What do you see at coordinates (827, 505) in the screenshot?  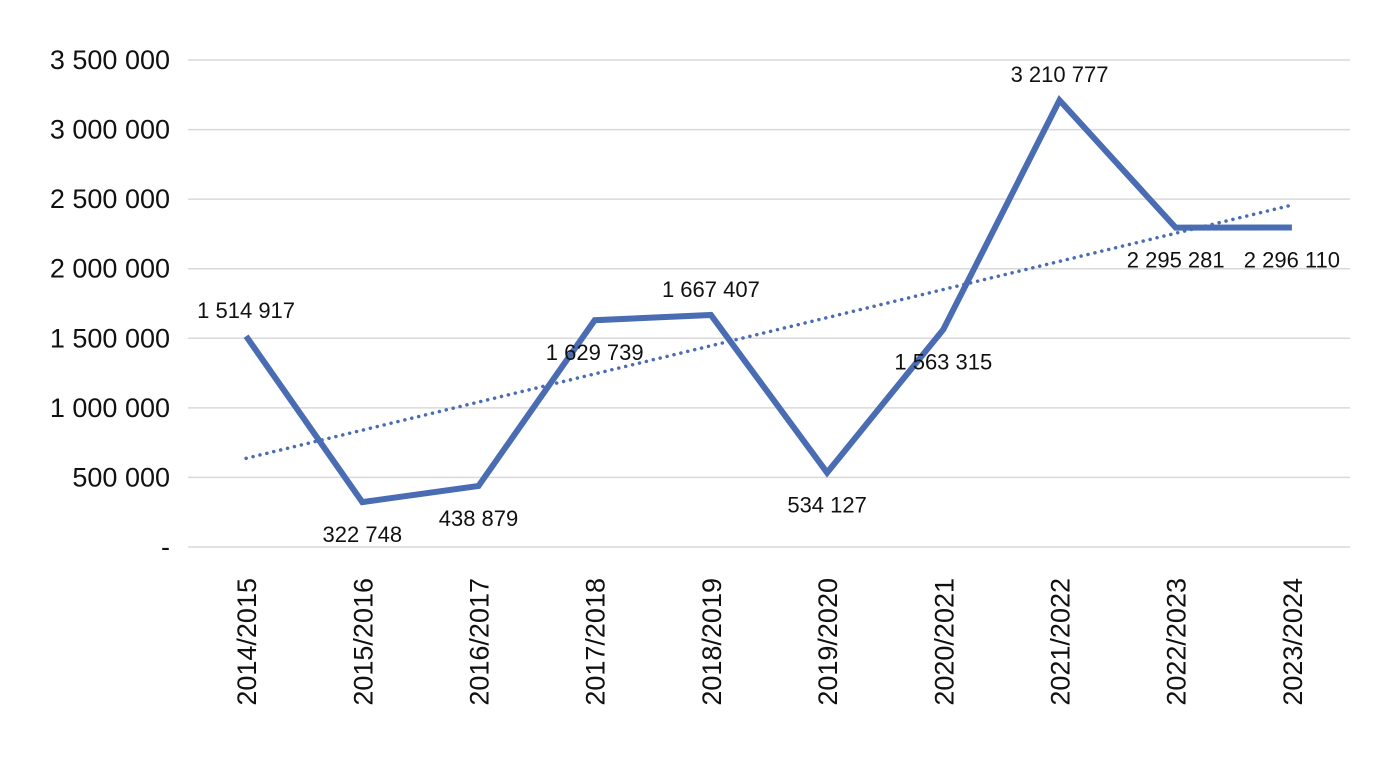 I see `data-label: 534 127` at bounding box center [827, 505].